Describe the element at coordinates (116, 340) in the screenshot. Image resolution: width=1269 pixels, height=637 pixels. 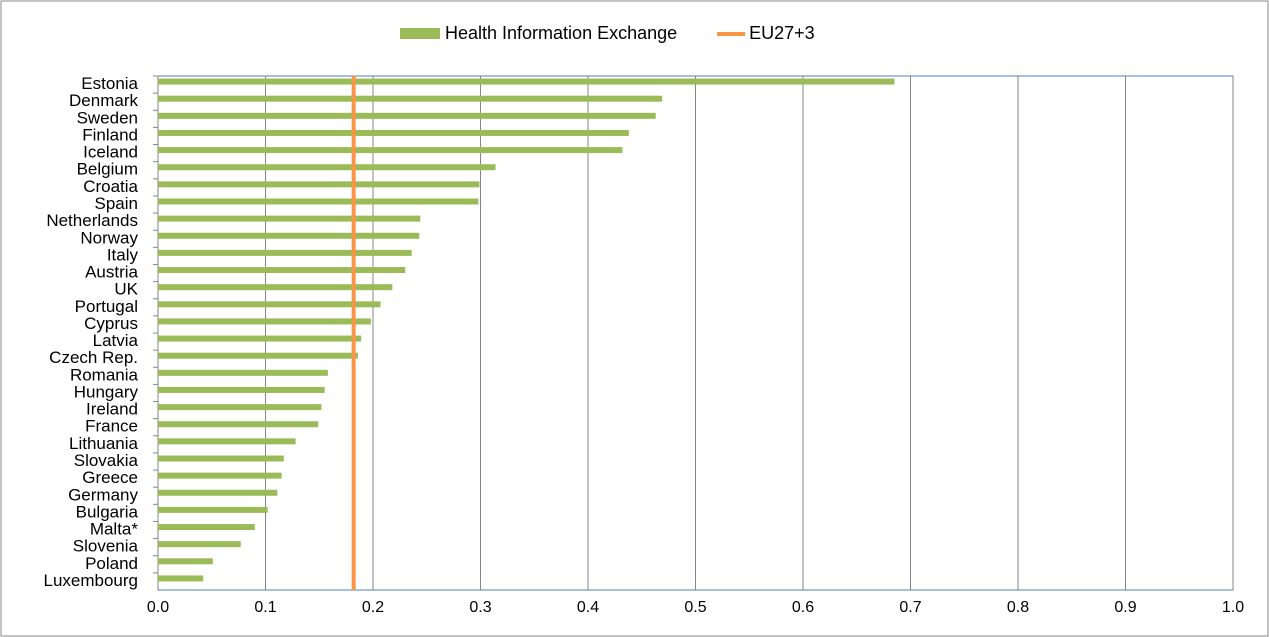
I see `y-tick-label: Latvia` at that location.